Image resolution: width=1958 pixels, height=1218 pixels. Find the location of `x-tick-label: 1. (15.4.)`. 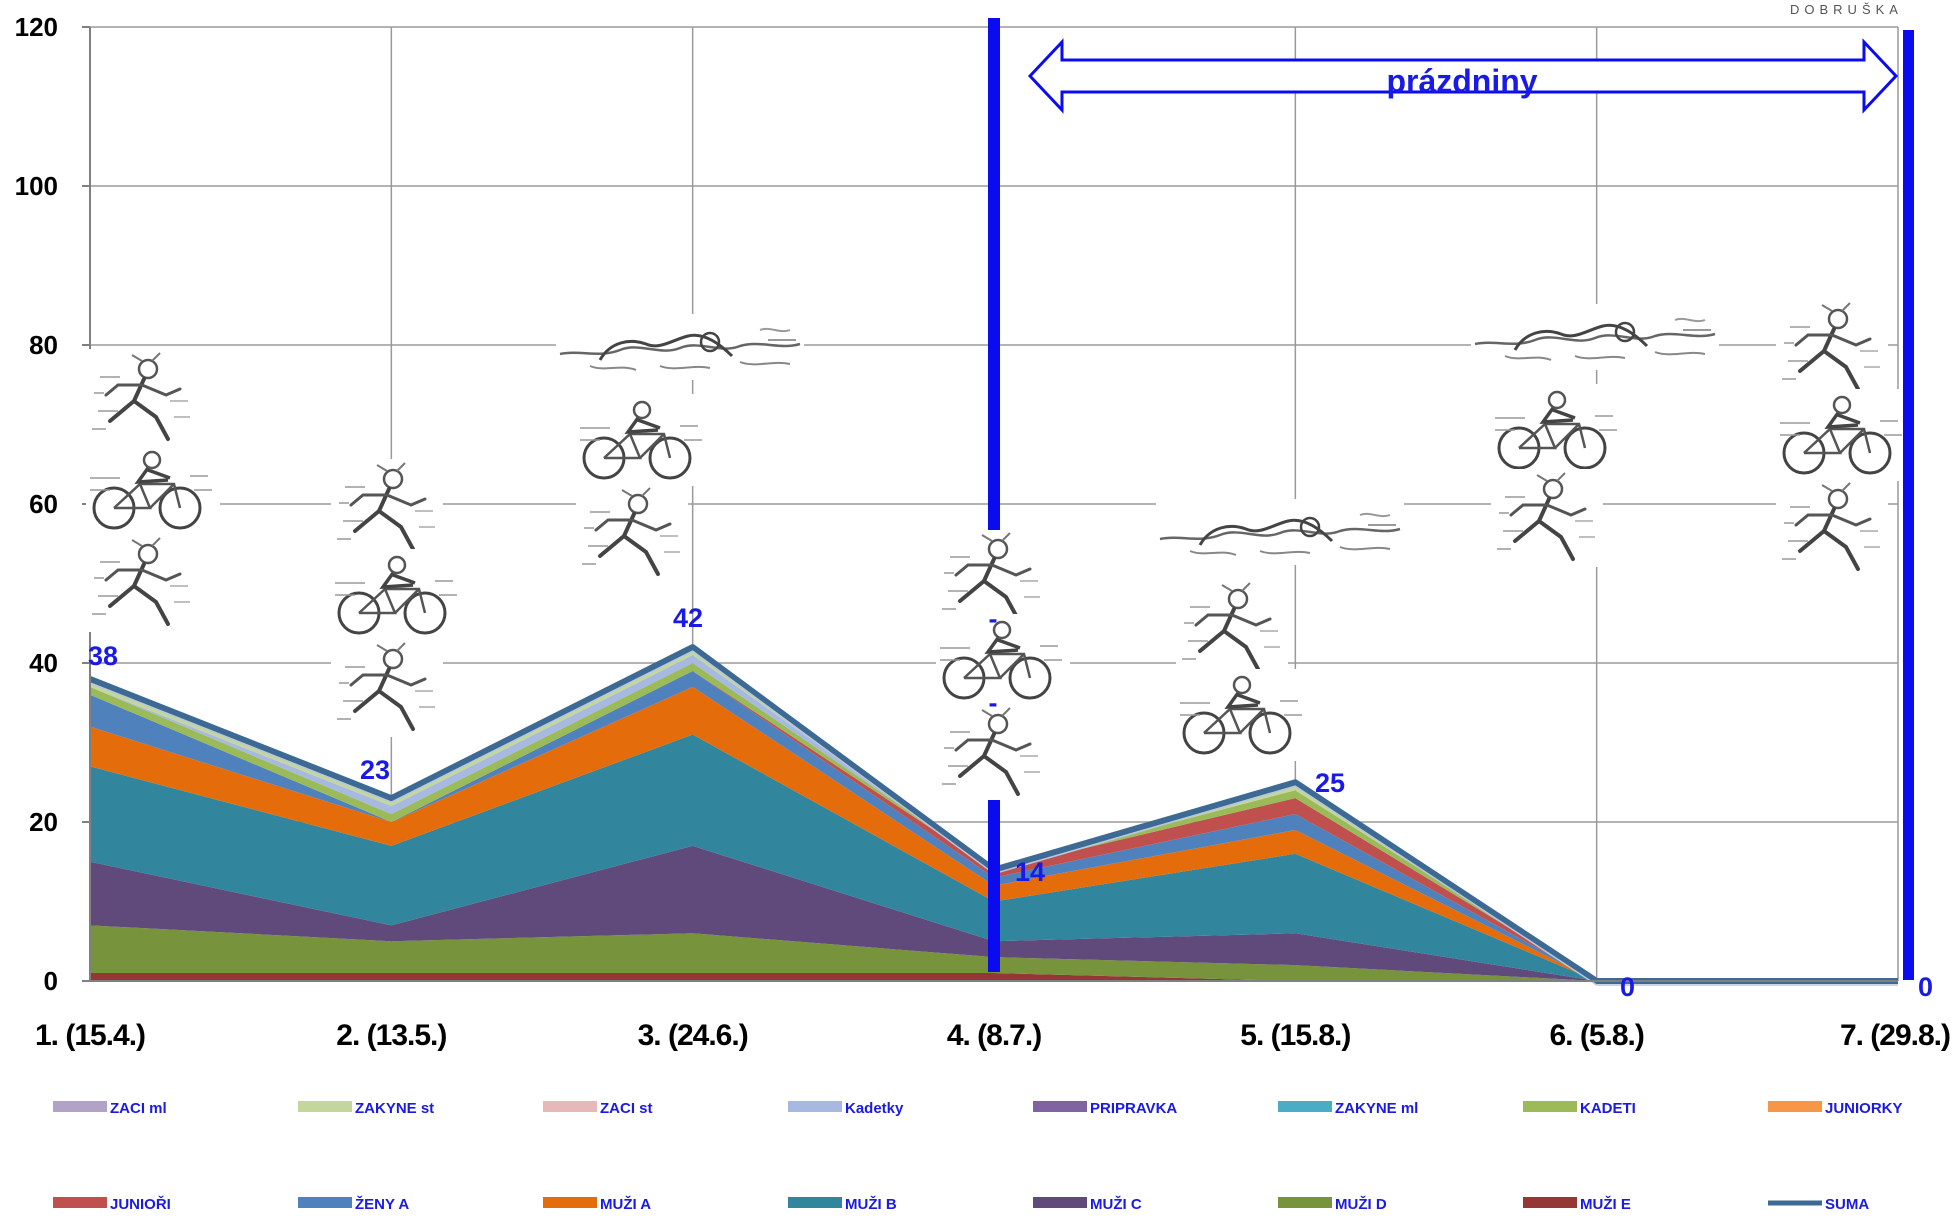

x-tick-label: 1. (15.4.) is located at coordinates (90, 1035).